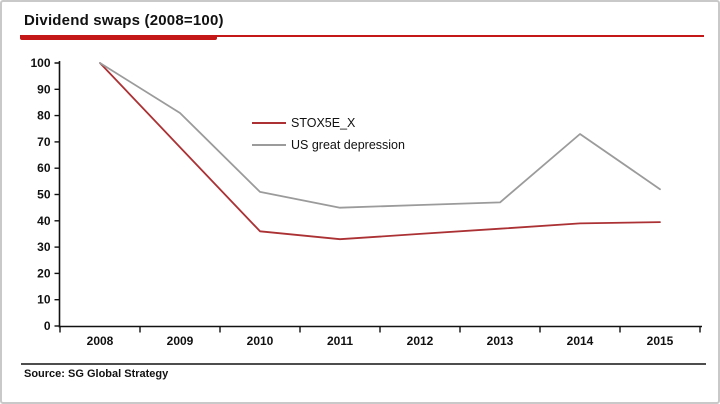  What do you see at coordinates (96, 374) in the screenshot?
I see `source-note: Source: SG Global Strategy` at bounding box center [96, 374].